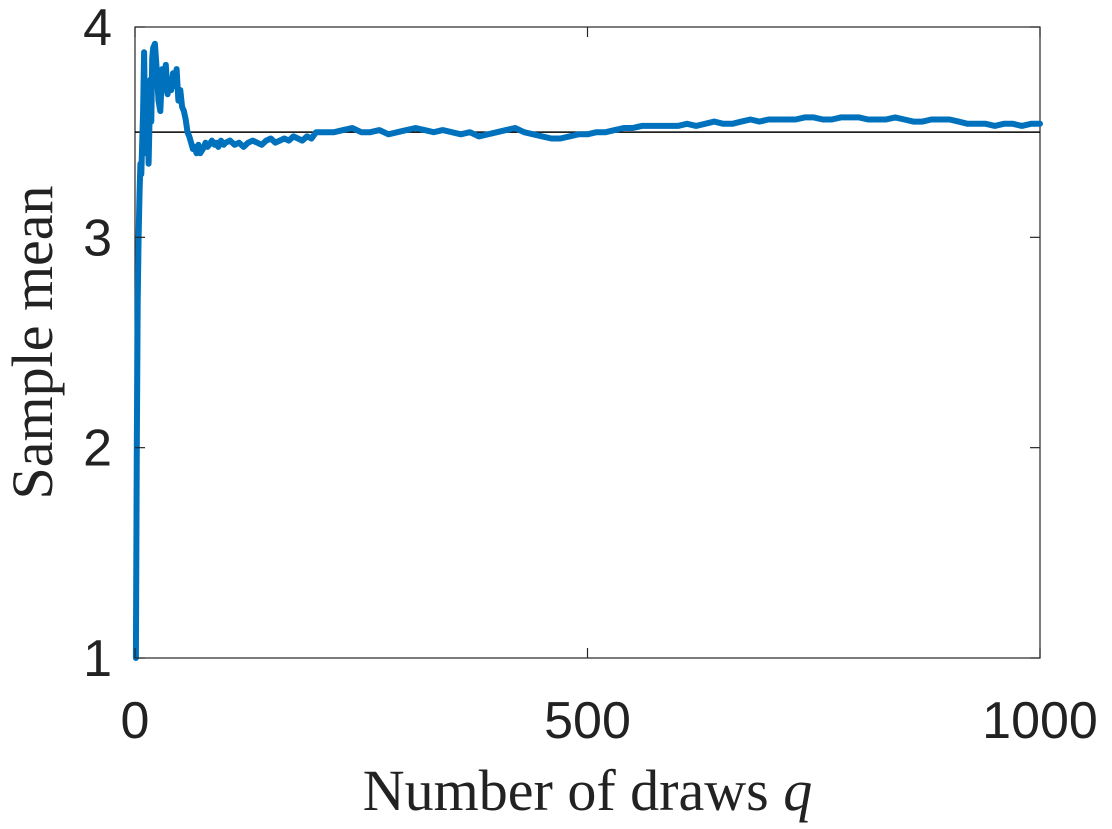 This screenshot has width=1112, height=829. Describe the element at coordinates (97, 238) in the screenshot. I see `y-tick-label-2: 3` at that location.